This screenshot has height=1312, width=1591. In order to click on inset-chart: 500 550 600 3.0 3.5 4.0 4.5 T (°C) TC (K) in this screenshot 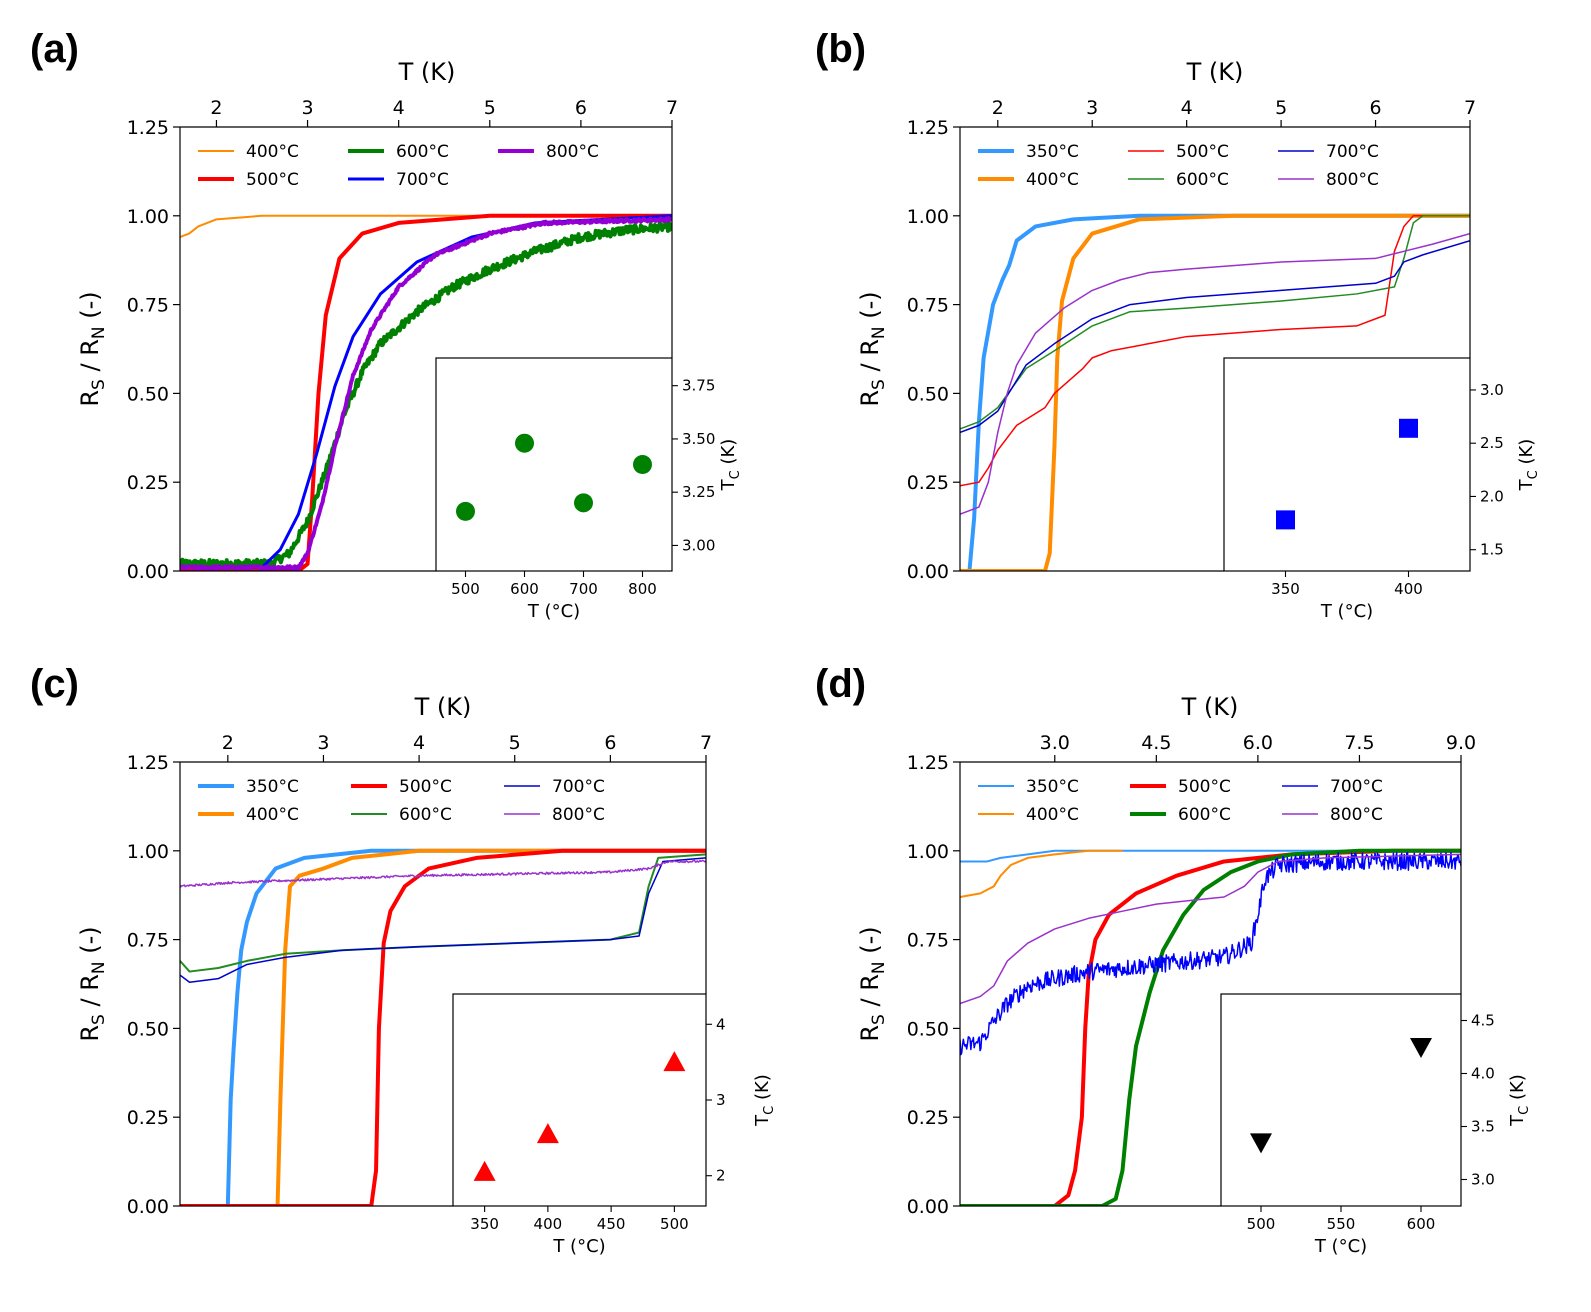, I will do `click(1376, 1125)`.